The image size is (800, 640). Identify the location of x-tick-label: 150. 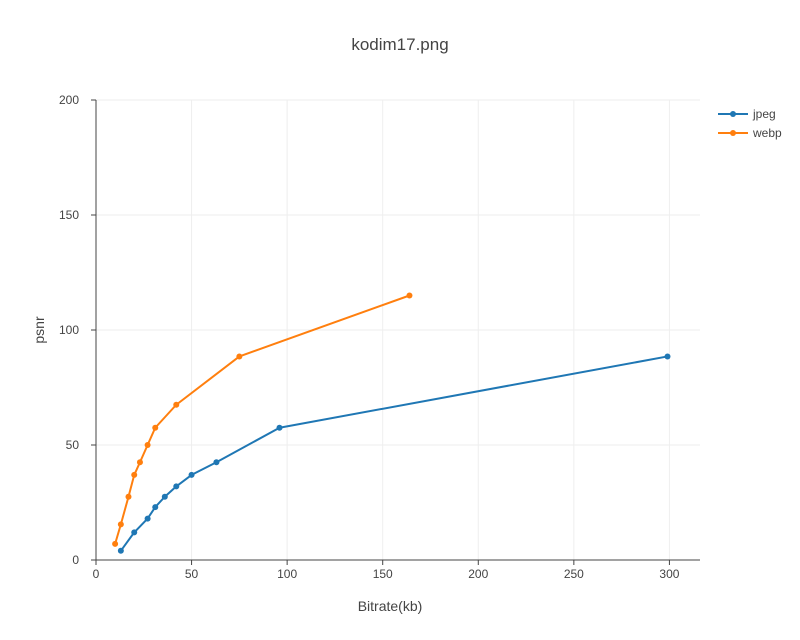
(383, 574).